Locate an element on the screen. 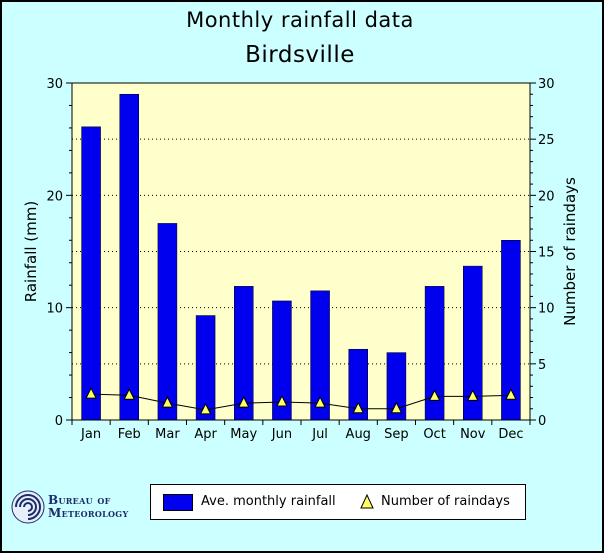  raindays-point-dec is located at coordinates (511, 394).